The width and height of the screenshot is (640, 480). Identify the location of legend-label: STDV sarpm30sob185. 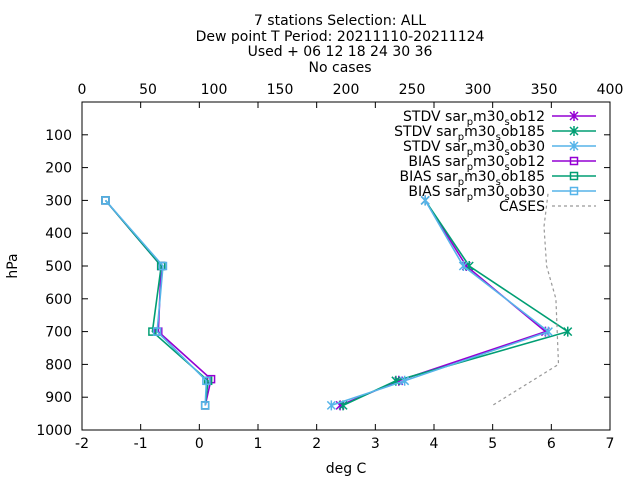
(469, 133).